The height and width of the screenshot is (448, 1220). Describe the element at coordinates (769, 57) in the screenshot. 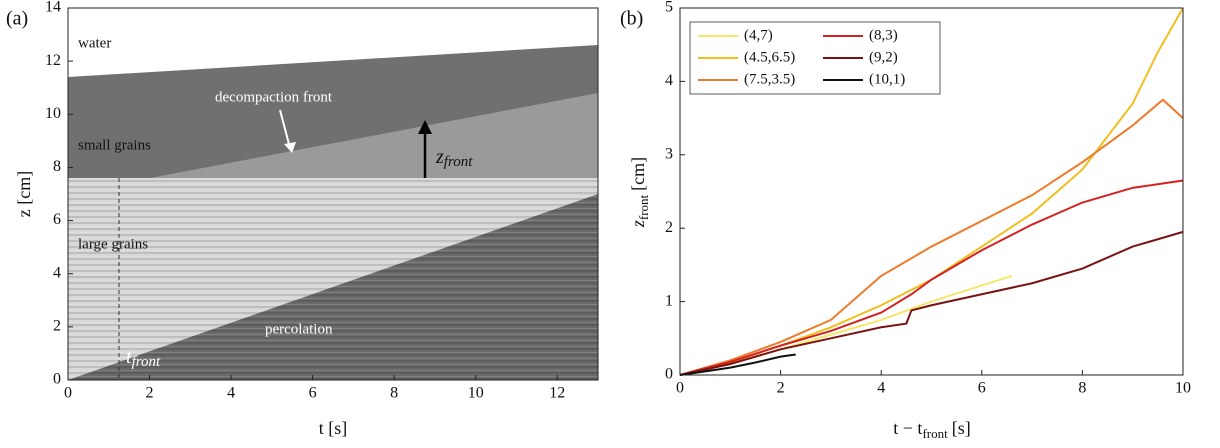

I see `legend-label: (4.5,6.5)` at that location.